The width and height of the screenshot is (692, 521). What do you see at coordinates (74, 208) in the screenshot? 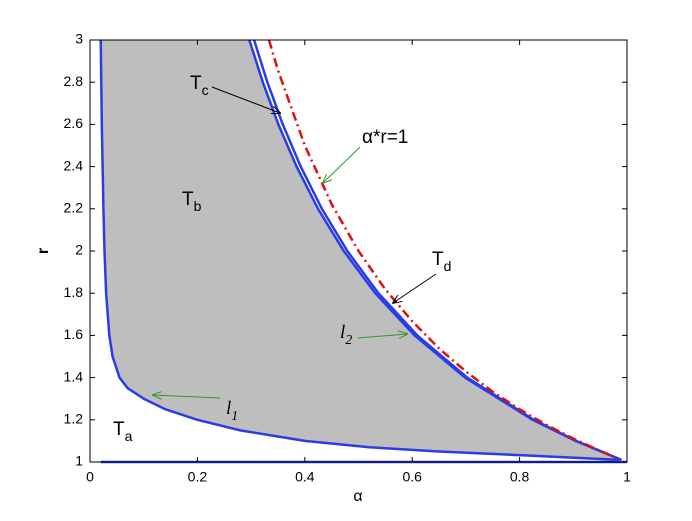
I see `y-tick-label: 2.2` at bounding box center [74, 208].